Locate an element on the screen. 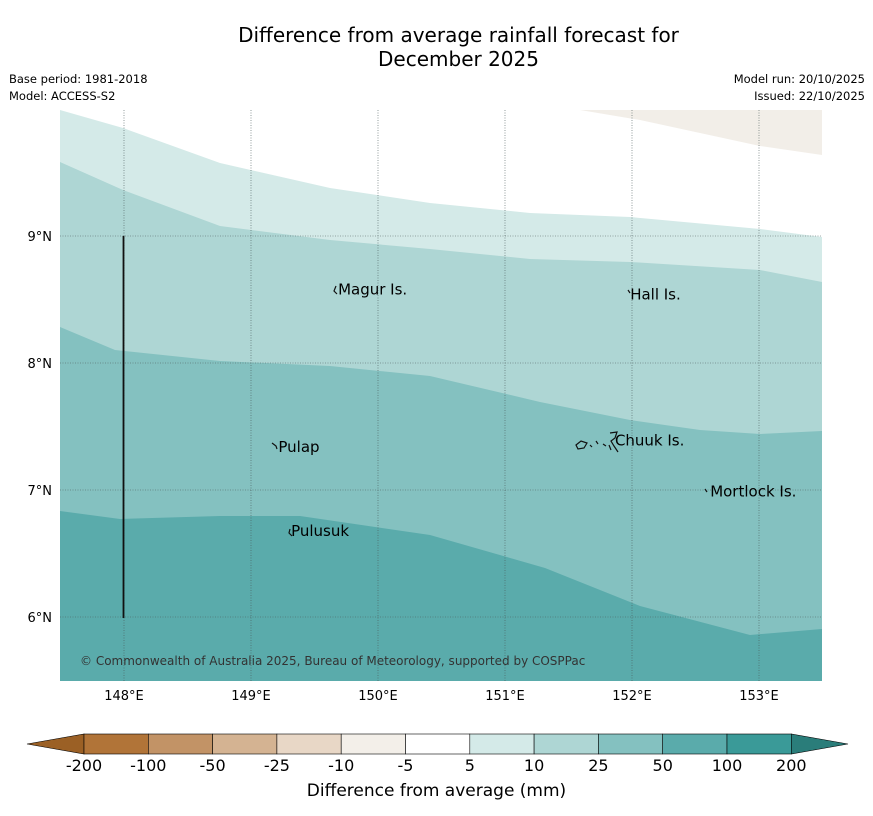 This screenshot has width=873, height=816. colorbar-tick-label: -10 is located at coordinates (341, 765).